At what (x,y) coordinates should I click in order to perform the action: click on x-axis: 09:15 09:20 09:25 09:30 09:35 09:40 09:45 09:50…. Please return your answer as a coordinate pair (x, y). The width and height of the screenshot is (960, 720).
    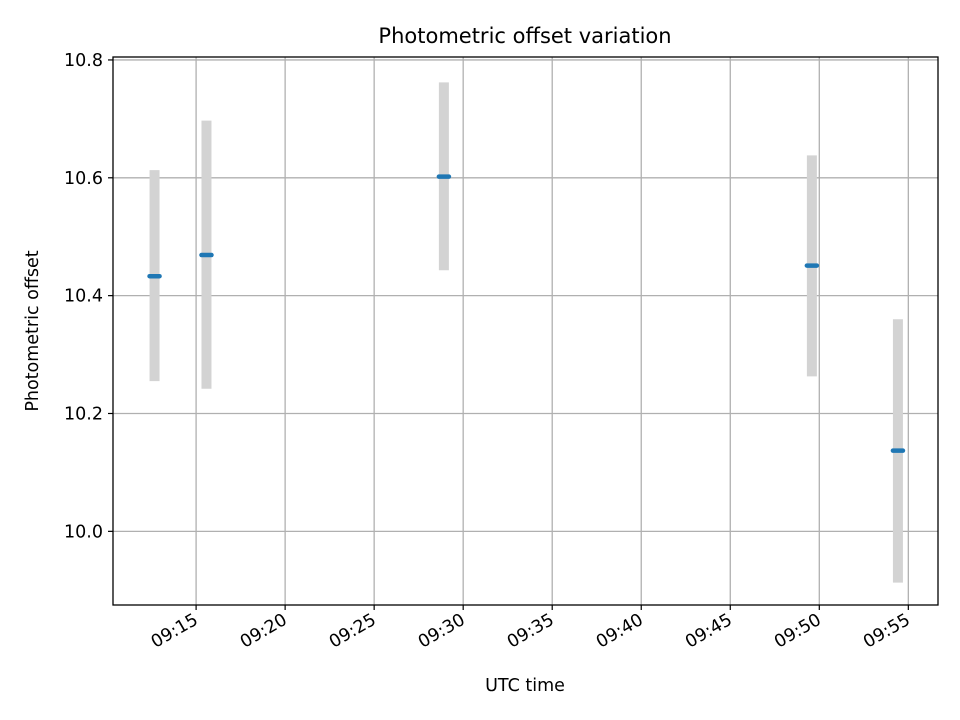
    Looking at the image, I should click on (531, 629).